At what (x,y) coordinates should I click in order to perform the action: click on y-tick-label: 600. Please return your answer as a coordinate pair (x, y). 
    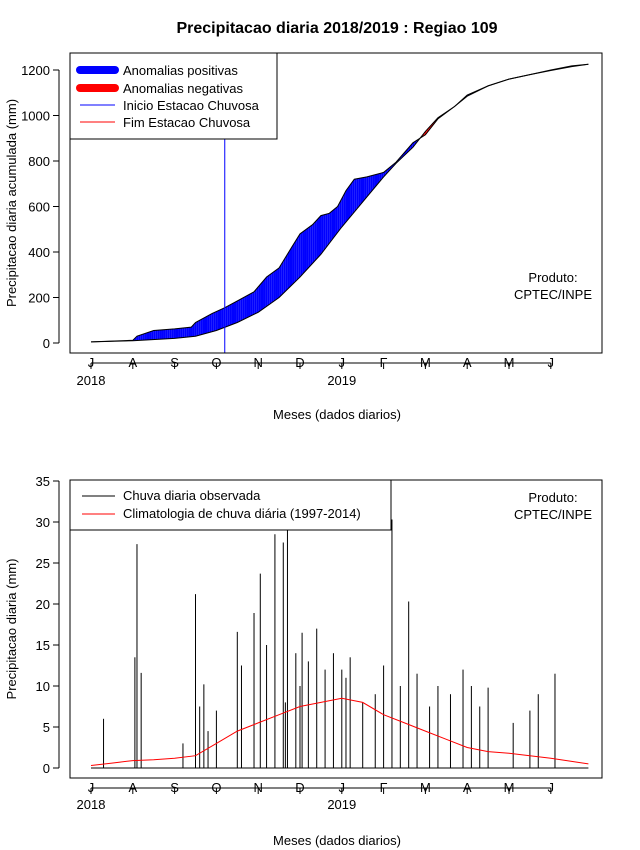
    Looking at the image, I should click on (39, 207).